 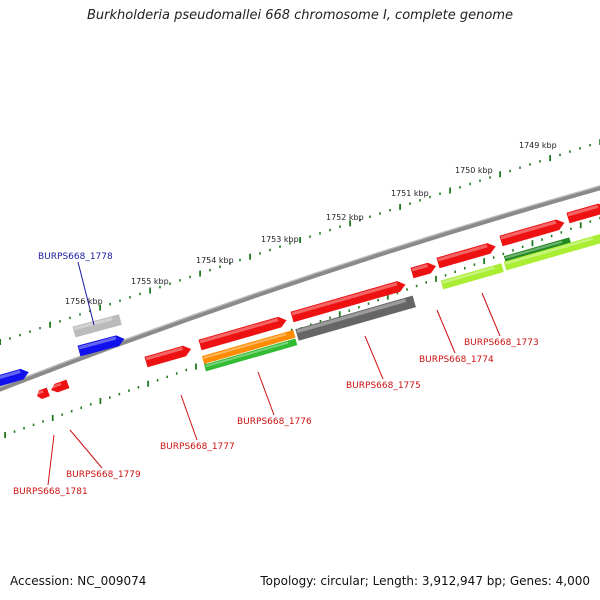 What do you see at coordinates (501, 343) in the screenshot?
I see `gene-label-BURPS668_1773: BURPS668_1773` at bounding box center [501, 343].